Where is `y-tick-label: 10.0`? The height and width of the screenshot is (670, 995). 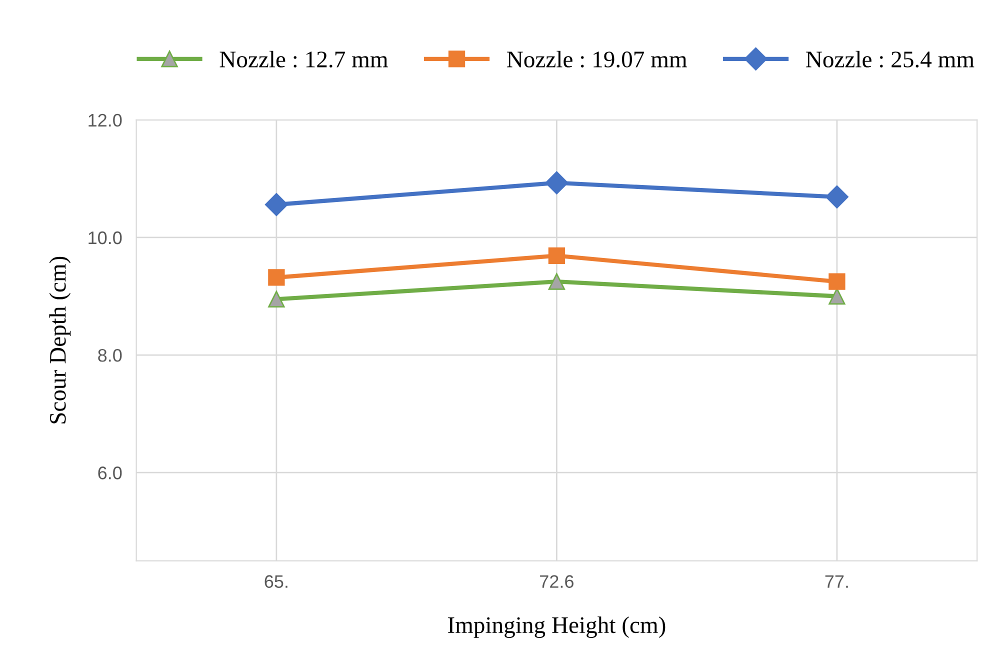 y-tick-label: 10.0 is located at coordinates (105, 237).